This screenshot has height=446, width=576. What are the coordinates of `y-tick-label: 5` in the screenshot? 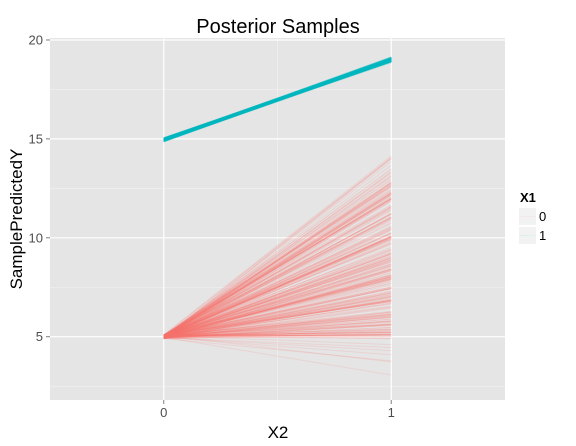 It's located at (39, 336).